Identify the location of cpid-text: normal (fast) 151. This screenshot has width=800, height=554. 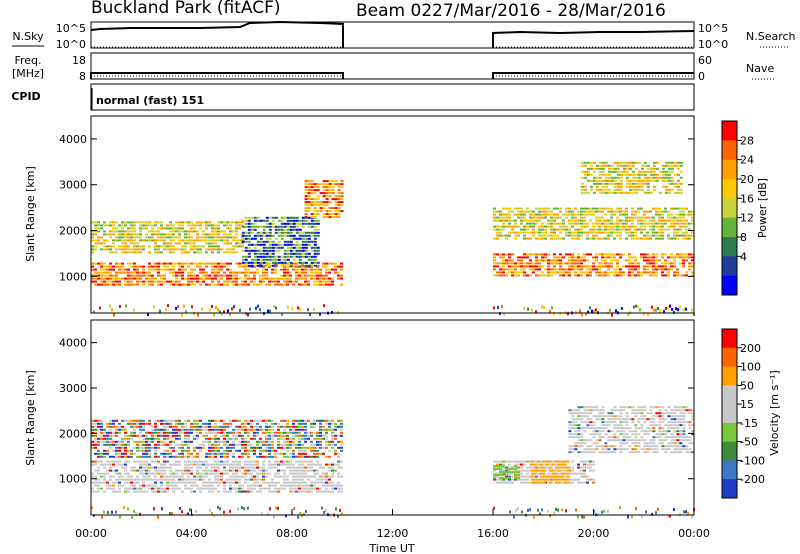
(150, 100).